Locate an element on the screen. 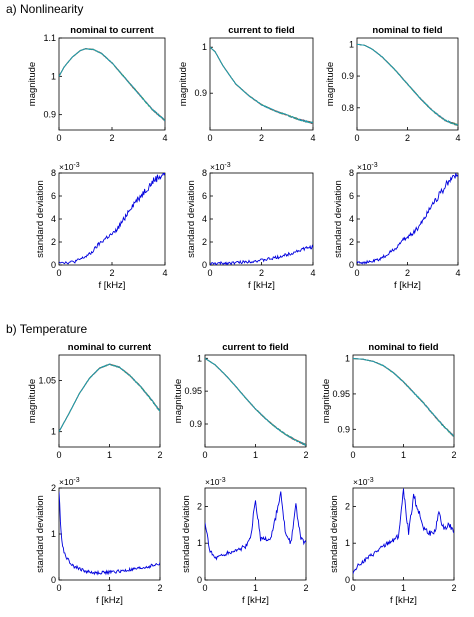  y-tick-label: 8 is located at coordinates (53, 173).